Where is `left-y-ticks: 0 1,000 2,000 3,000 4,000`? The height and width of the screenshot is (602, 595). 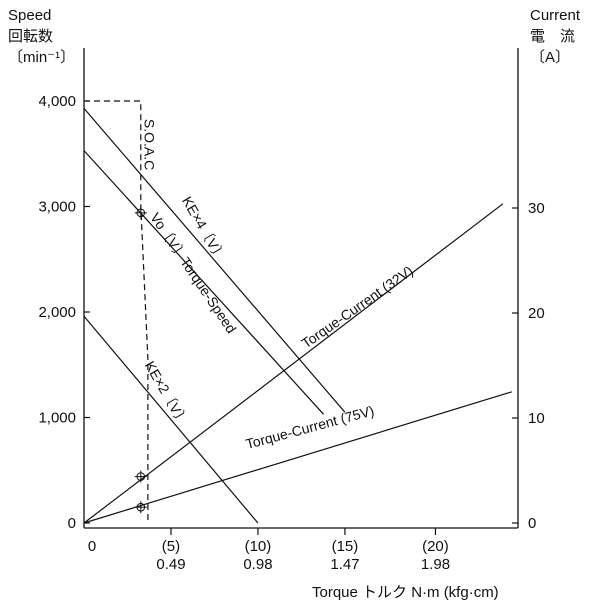 left-y-ticks: 0 1,000 2,000 3,000 4,000 is located at coordinates (64, 312).